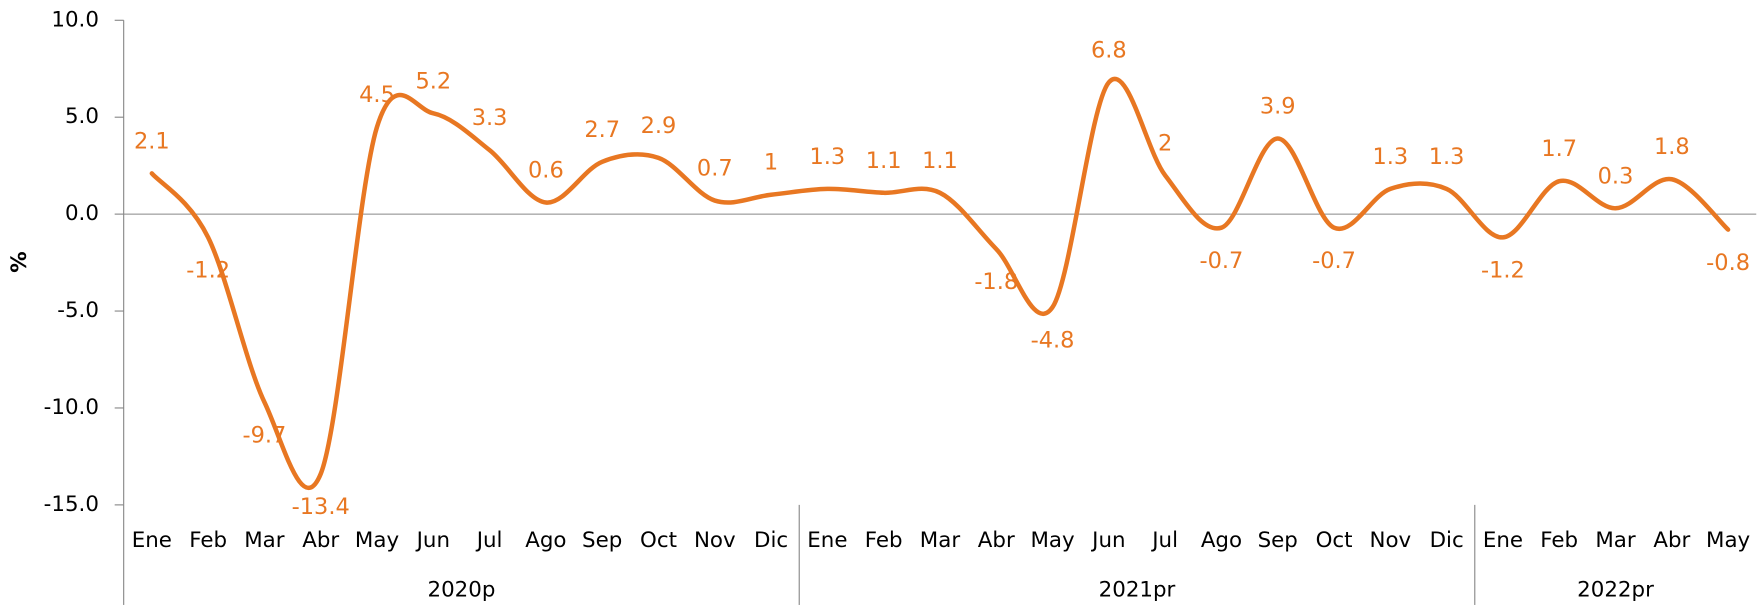  Describe the element at coordinates (377, 95) in the screenshot. I see `data-label: 4.5` at that location.